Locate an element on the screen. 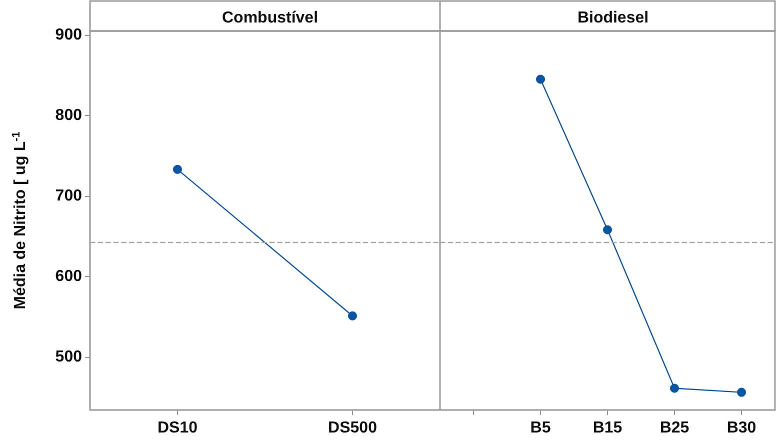  y-tick-label: 500 is located at coordinates (68, 357).